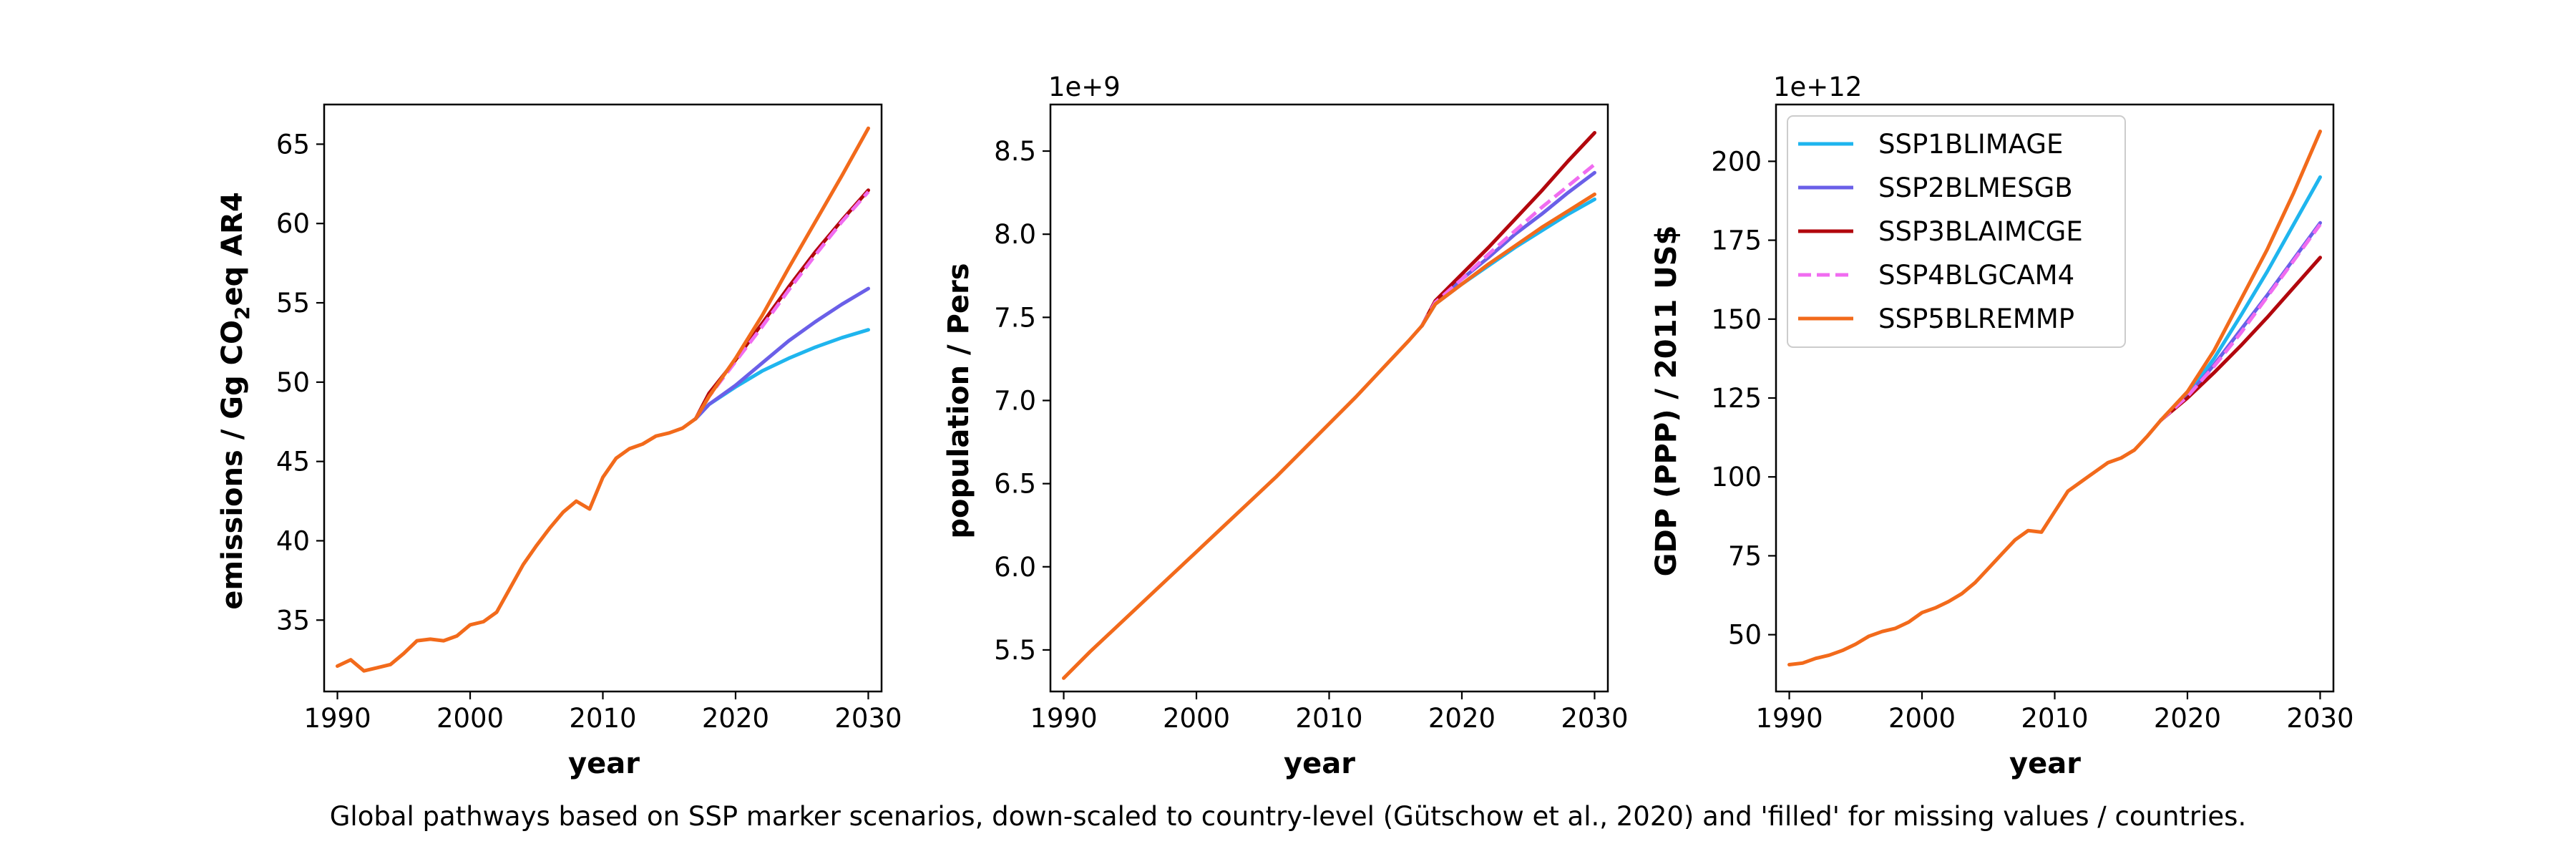 The width and height of the screenshot is (2576, 859). What do you see at coordinates (2054, 718) in the screenshot?
I see `gdp-x-tick-label: 2010` at bounding box center [2054, 718].